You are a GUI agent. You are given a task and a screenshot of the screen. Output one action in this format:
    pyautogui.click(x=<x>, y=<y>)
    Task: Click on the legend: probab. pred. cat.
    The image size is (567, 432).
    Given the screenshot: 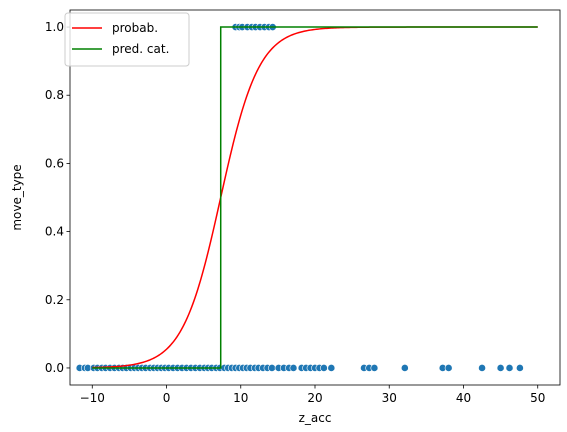 What is the action you would take?
    pyautogui.click(x=127, y=39)
    